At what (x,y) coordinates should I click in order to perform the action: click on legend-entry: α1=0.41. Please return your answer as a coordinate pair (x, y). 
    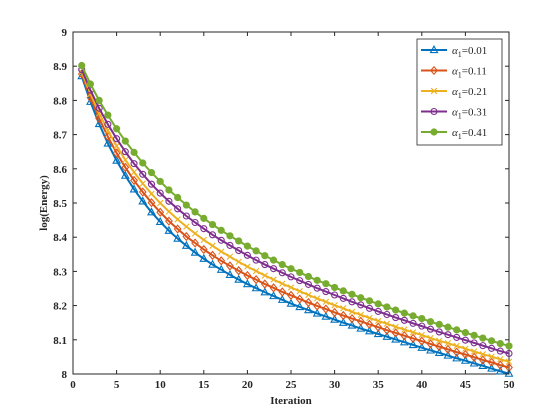
    Looking at the image, I should click on (454, 134).